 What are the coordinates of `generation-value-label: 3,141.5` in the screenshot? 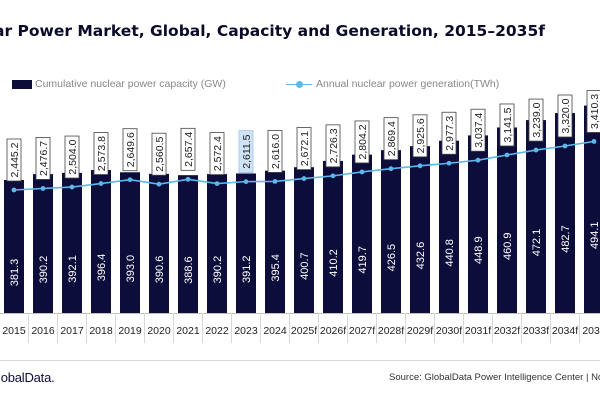 It's located at (508, 124).